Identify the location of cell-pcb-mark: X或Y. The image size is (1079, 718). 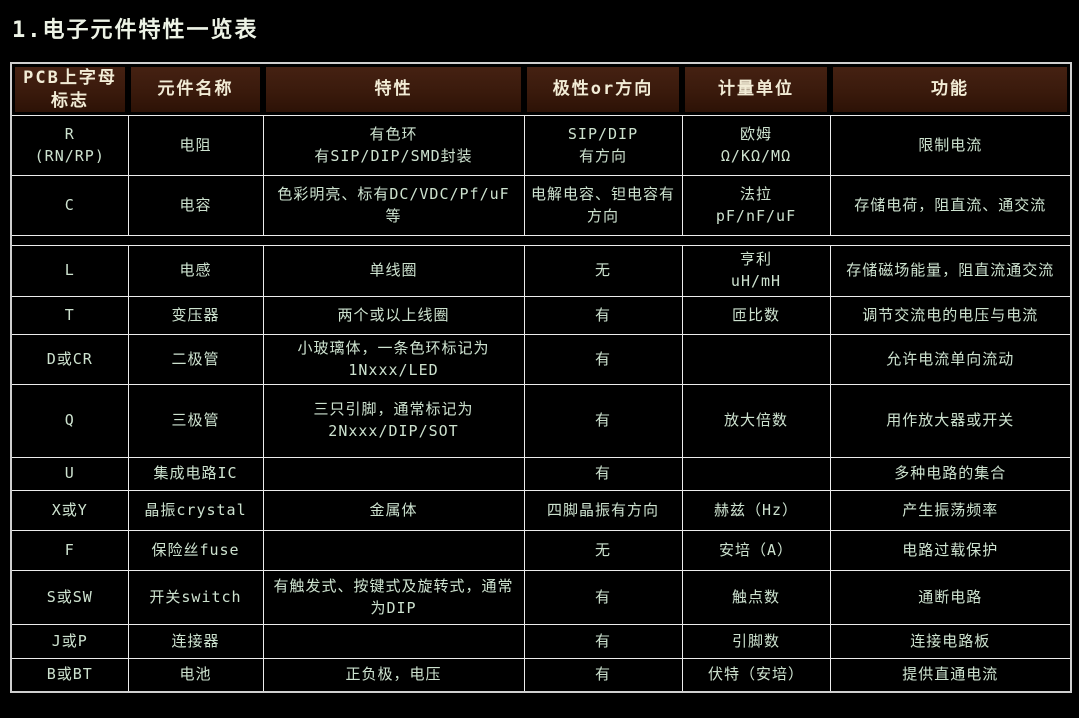
(69, 510).